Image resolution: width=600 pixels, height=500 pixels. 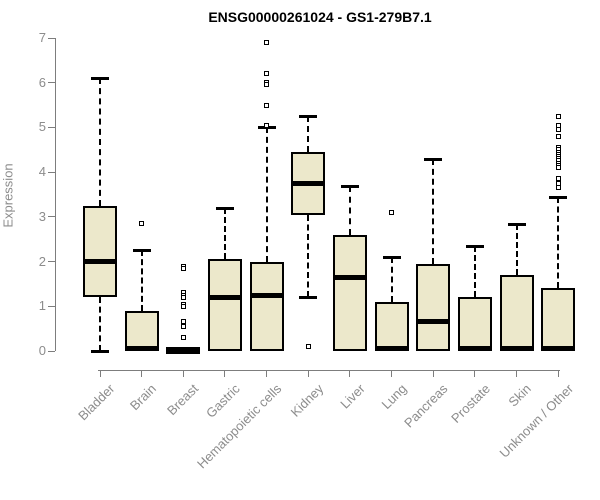 What do you see at coordinates (42, 82) in the screenshot?
I see `y-tick-label: 6` at bounding box center [42, 82].